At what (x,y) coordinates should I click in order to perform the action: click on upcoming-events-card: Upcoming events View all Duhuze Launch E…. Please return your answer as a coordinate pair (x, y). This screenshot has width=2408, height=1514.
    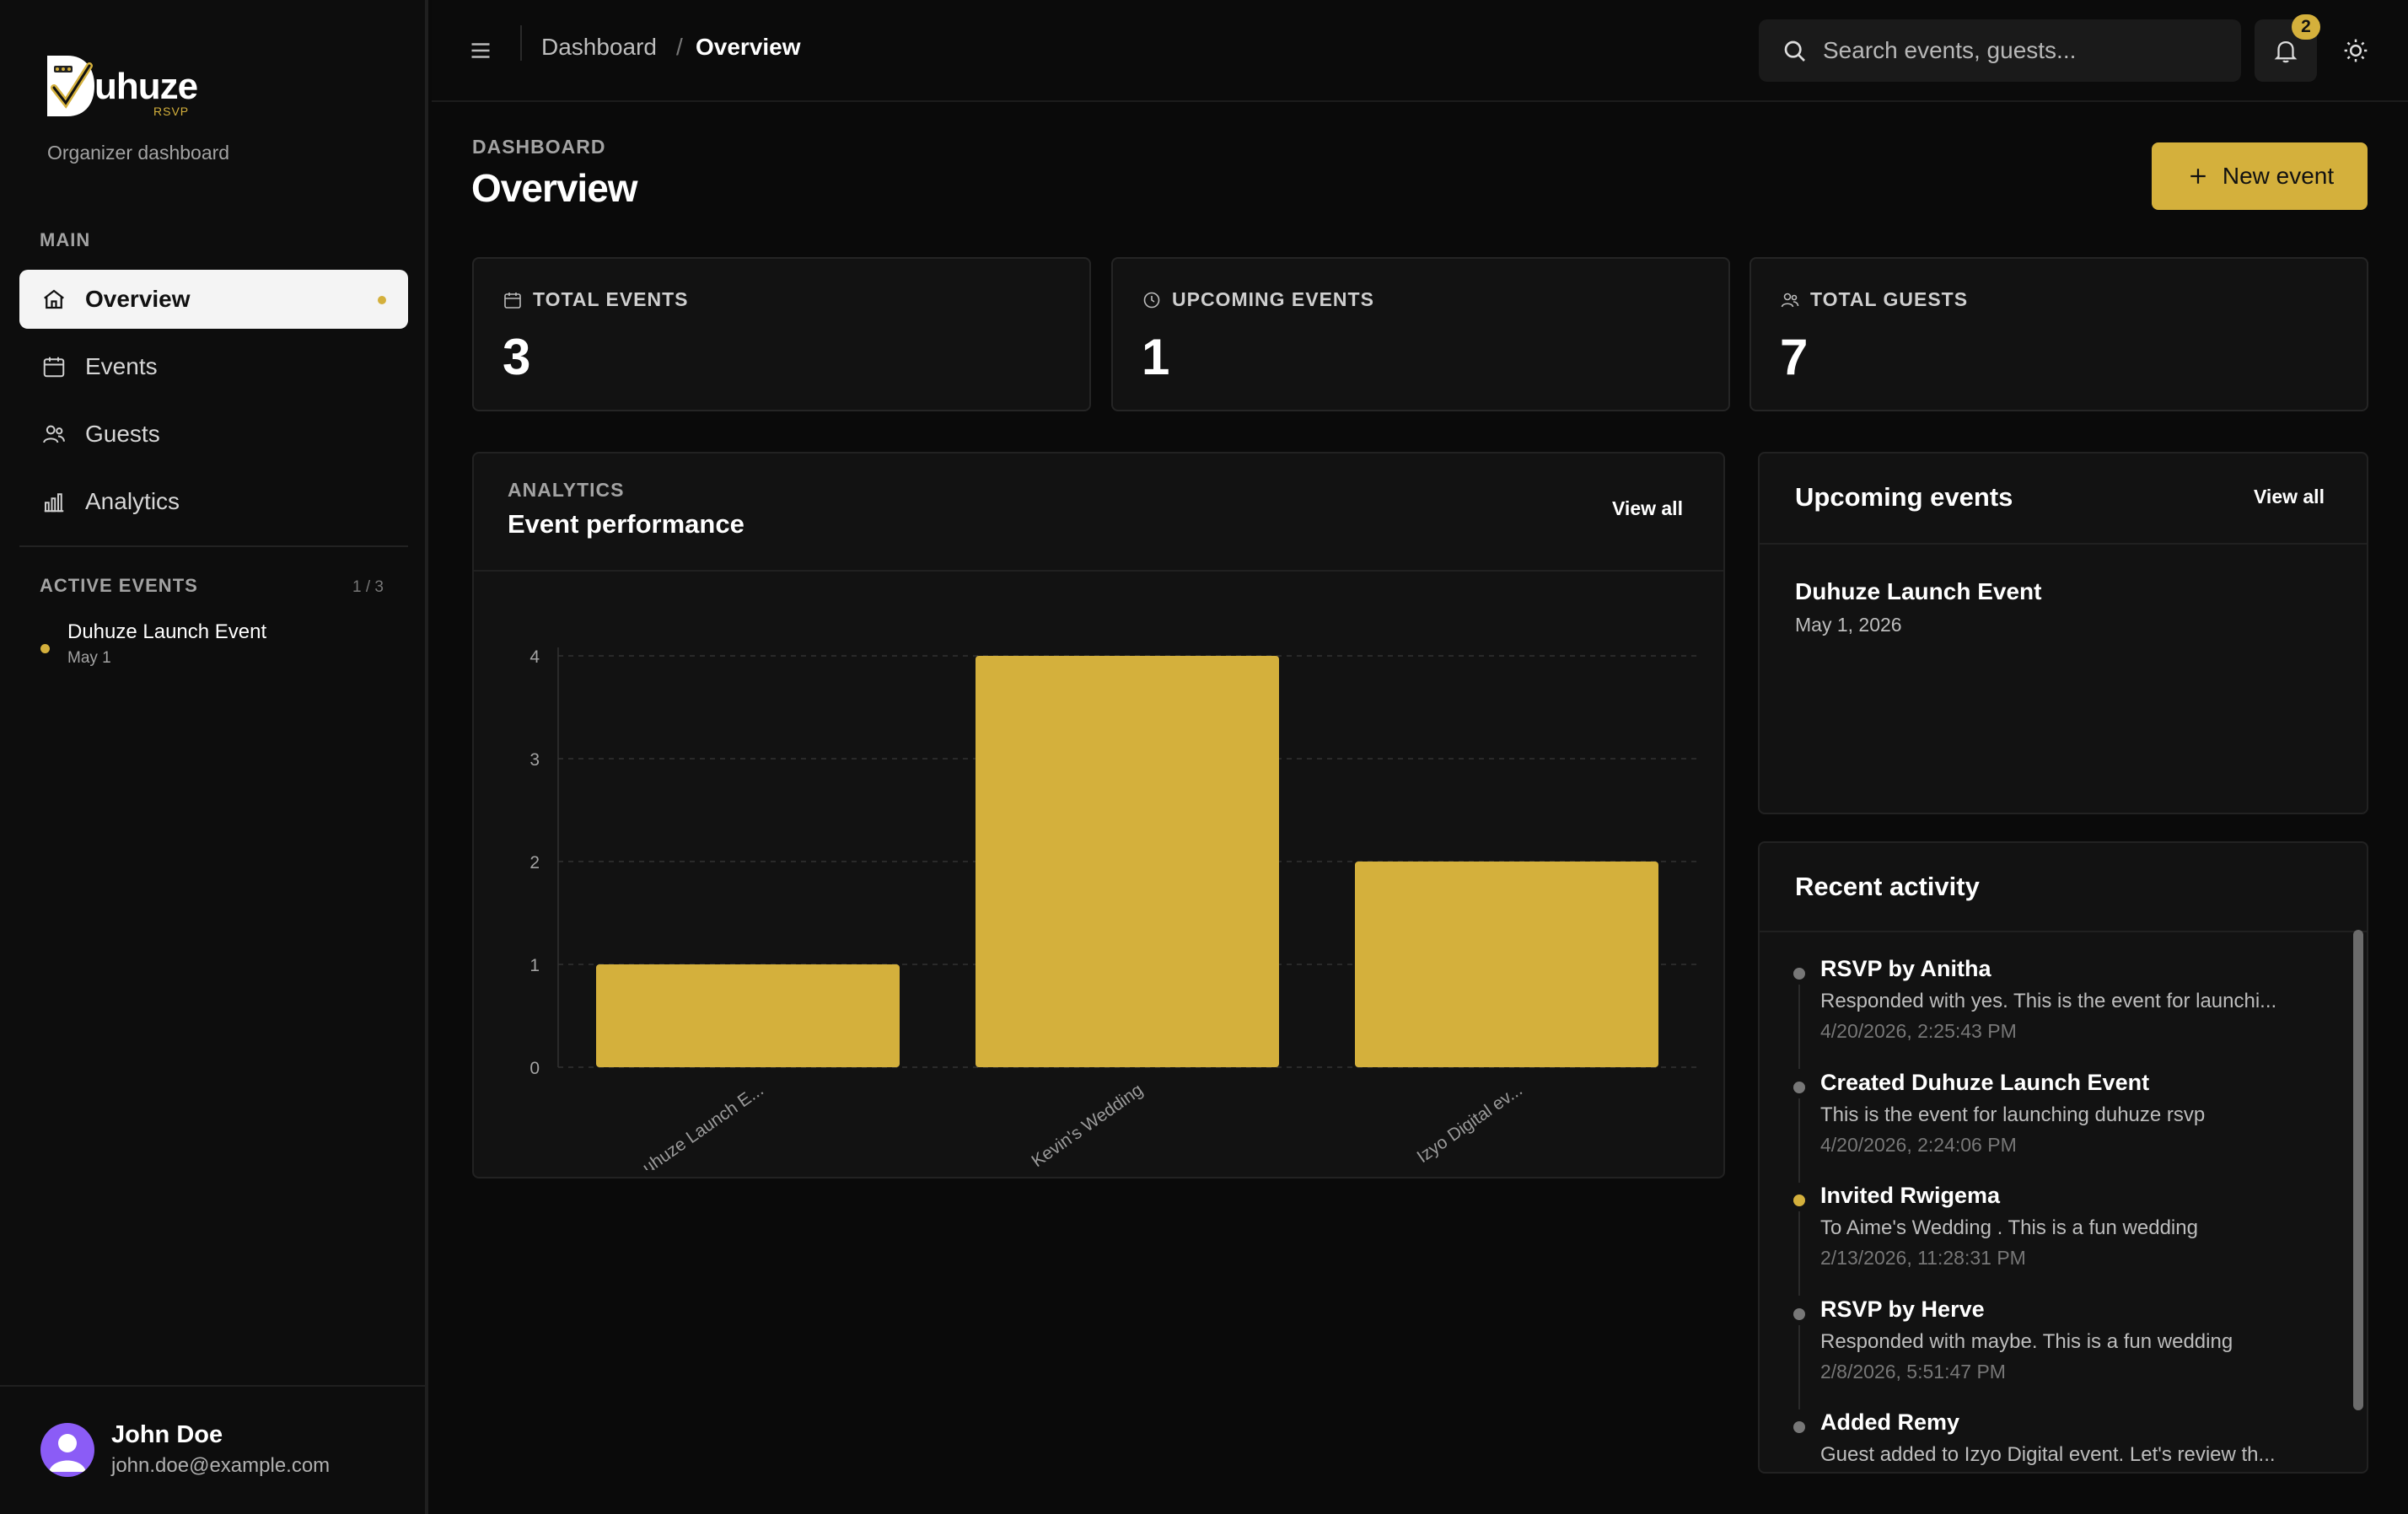
    Looking at the image, I should click on (2063, 633).